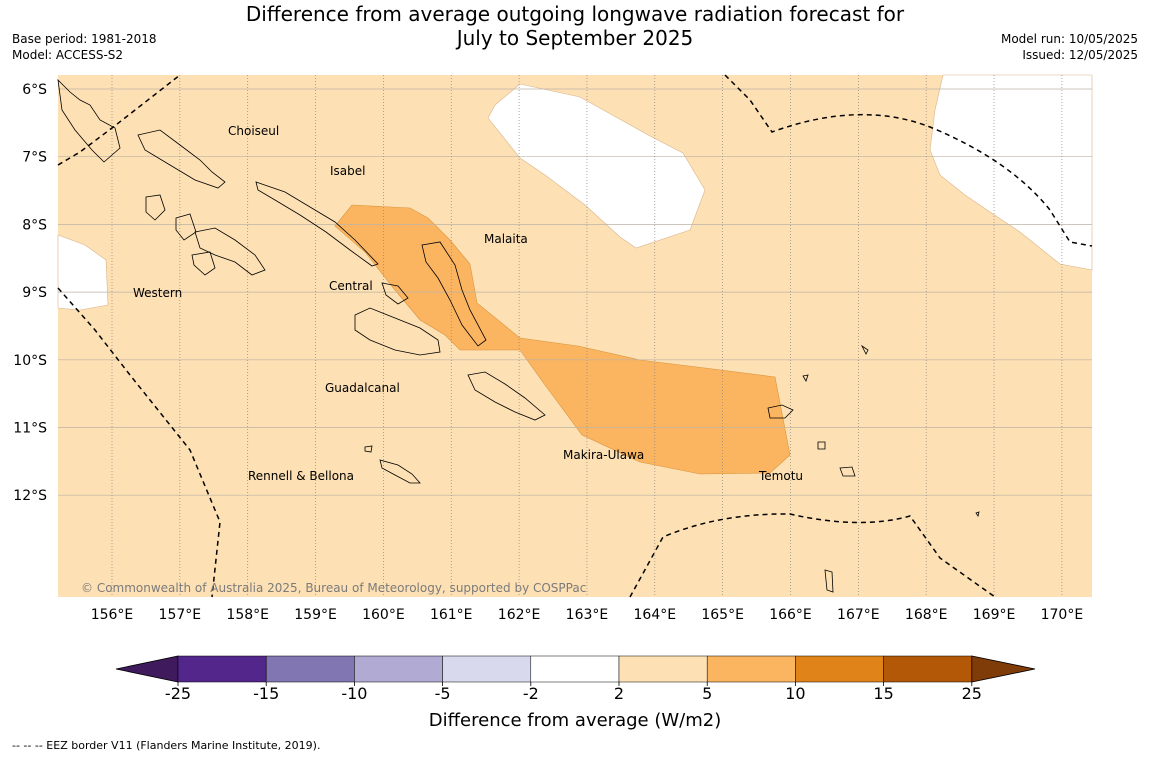 The image size is (1150, 758). What do you see at coordinates (1062, 615) in the screenshot?
I see `longitude-label: 170°E` at bounding box center [1062, 615].